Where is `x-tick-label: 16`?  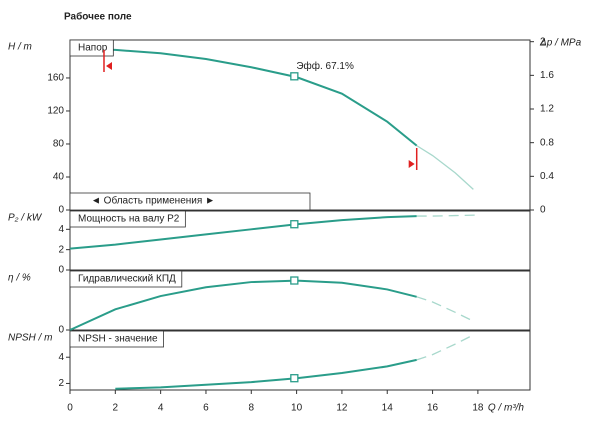
x-tick-label: 16 is located at coordinates (433, 408).